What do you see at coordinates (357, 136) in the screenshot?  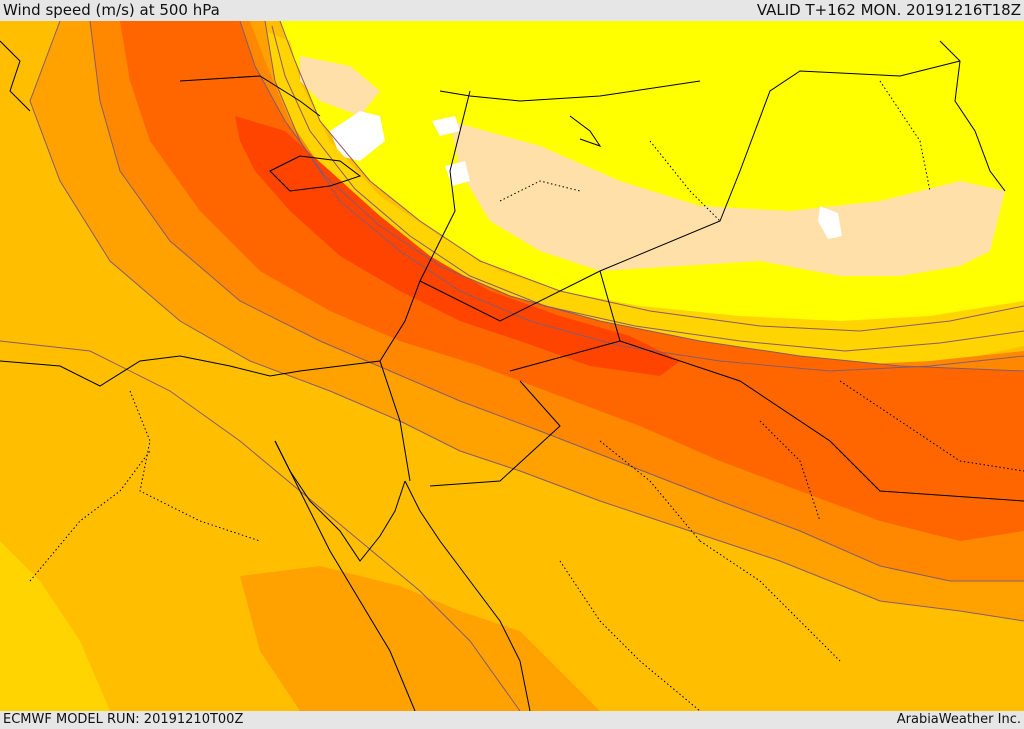 I see `field-very-low` at bounding box center [357, 136].